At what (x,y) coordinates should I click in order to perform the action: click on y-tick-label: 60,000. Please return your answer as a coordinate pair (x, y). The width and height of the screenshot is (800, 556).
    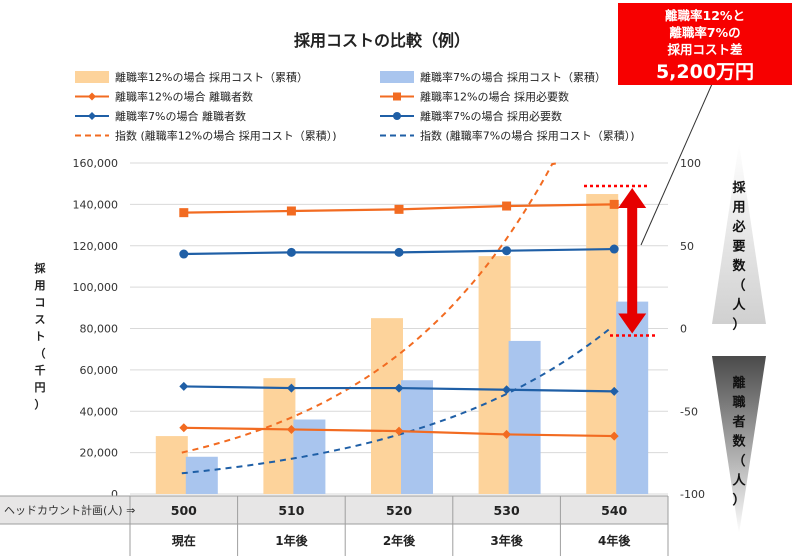
    Looking at the image, I should click on (99, 370).